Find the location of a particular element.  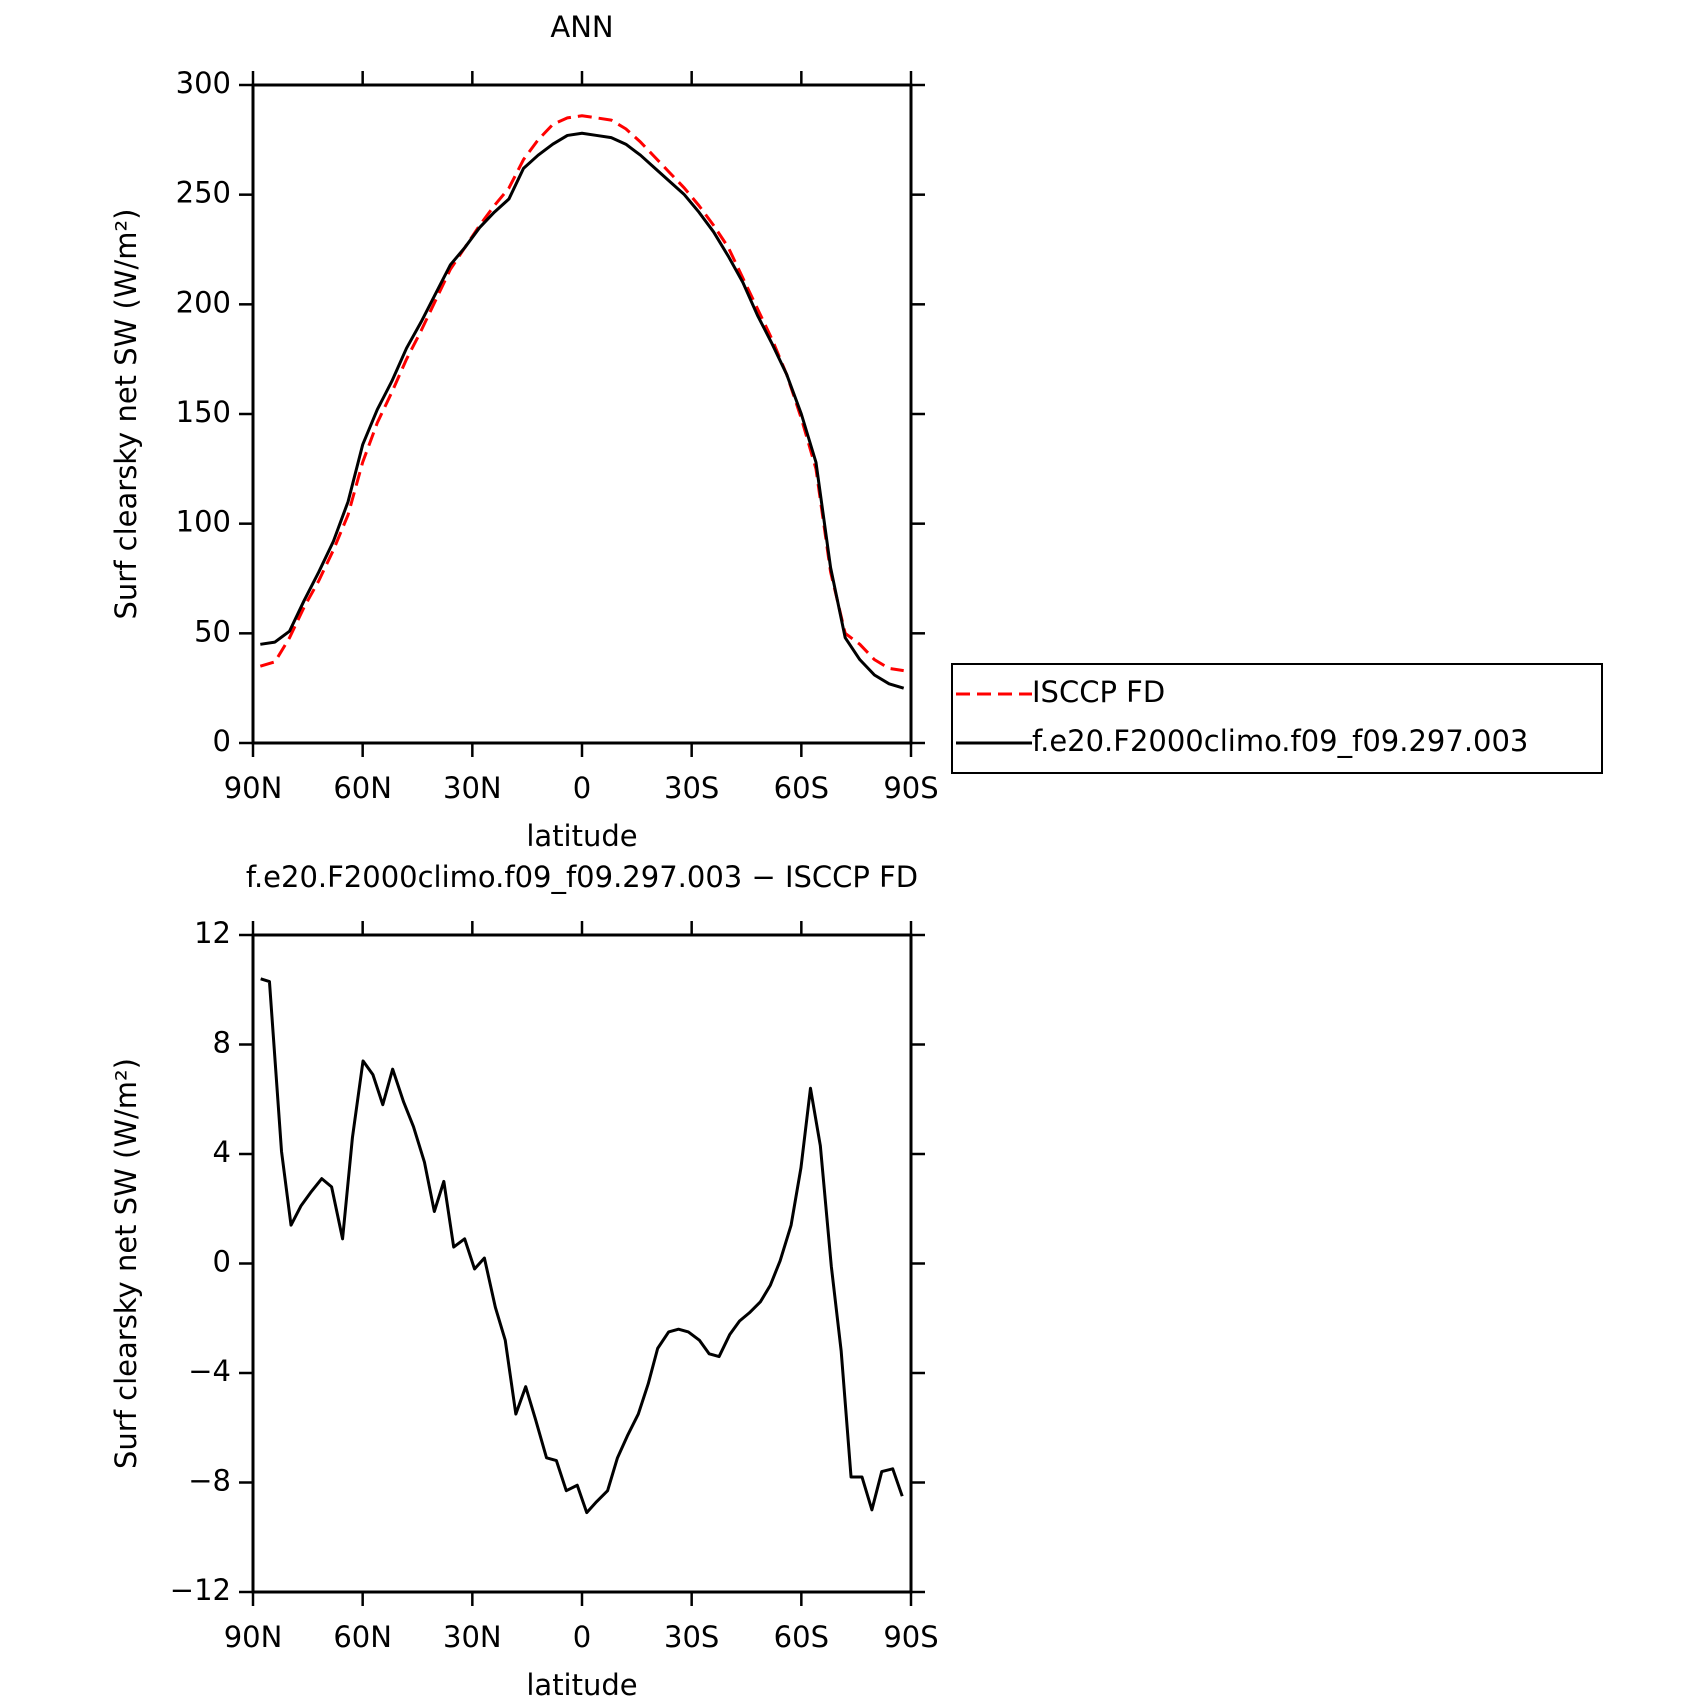

y-tick-label: −8 is located at coordinates (209, 1481).